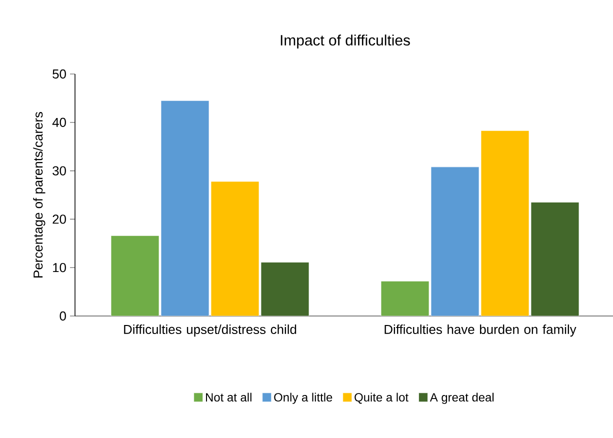 The width and height of the screenshot is (613, 438). Describe the element at coordinates (63, 316) in the screenshot. I see `y-tick-label: 0` at that location.